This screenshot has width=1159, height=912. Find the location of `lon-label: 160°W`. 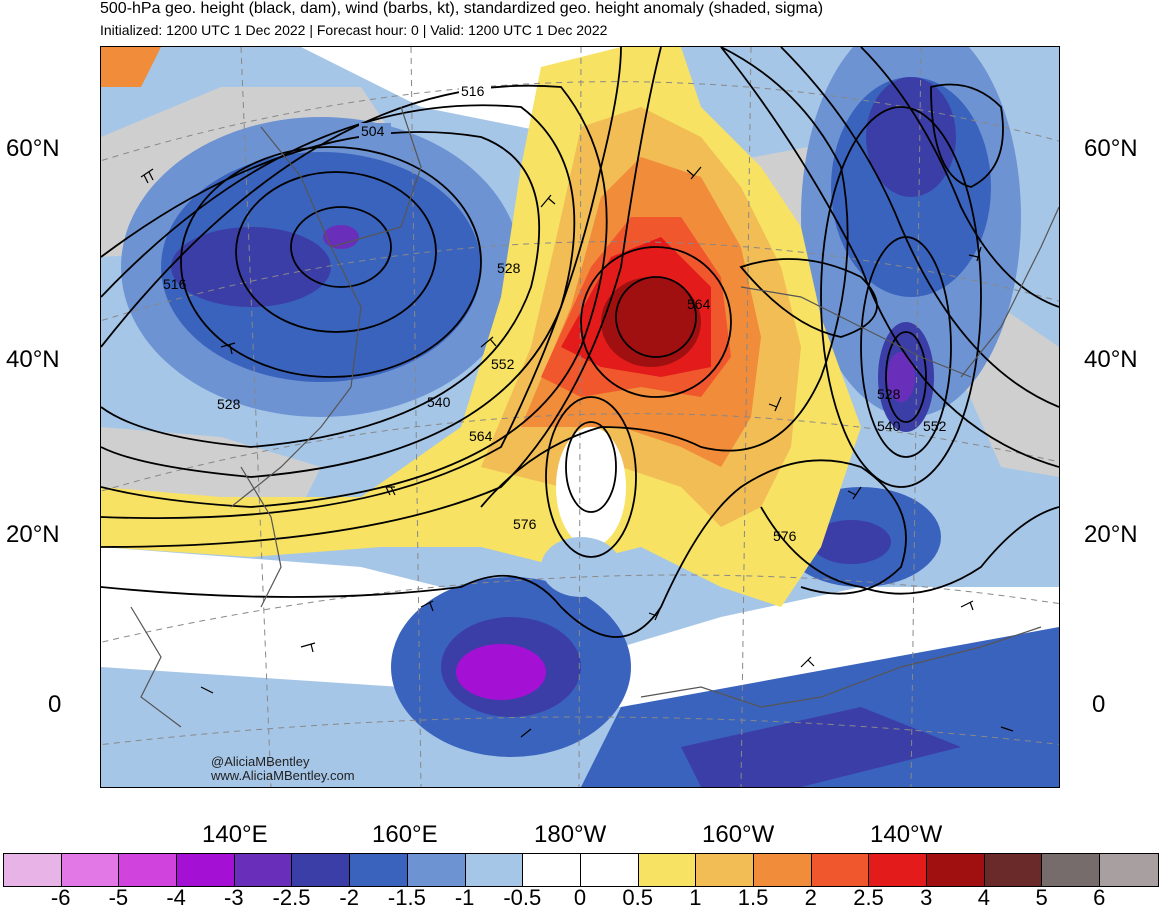

lon-label: 160°W is located at coordinates (738, 834).